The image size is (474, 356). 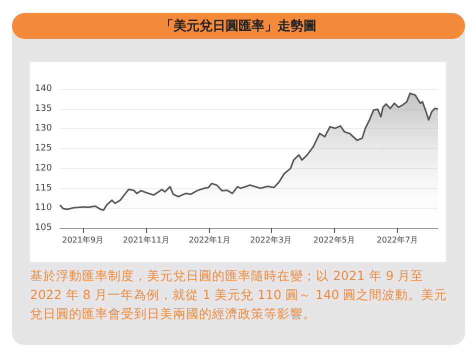 What do you see at coordinates (83, 240) in the screenshot?
I see `x-tick-label: 2021年9月` at bounding box center [83, 240].